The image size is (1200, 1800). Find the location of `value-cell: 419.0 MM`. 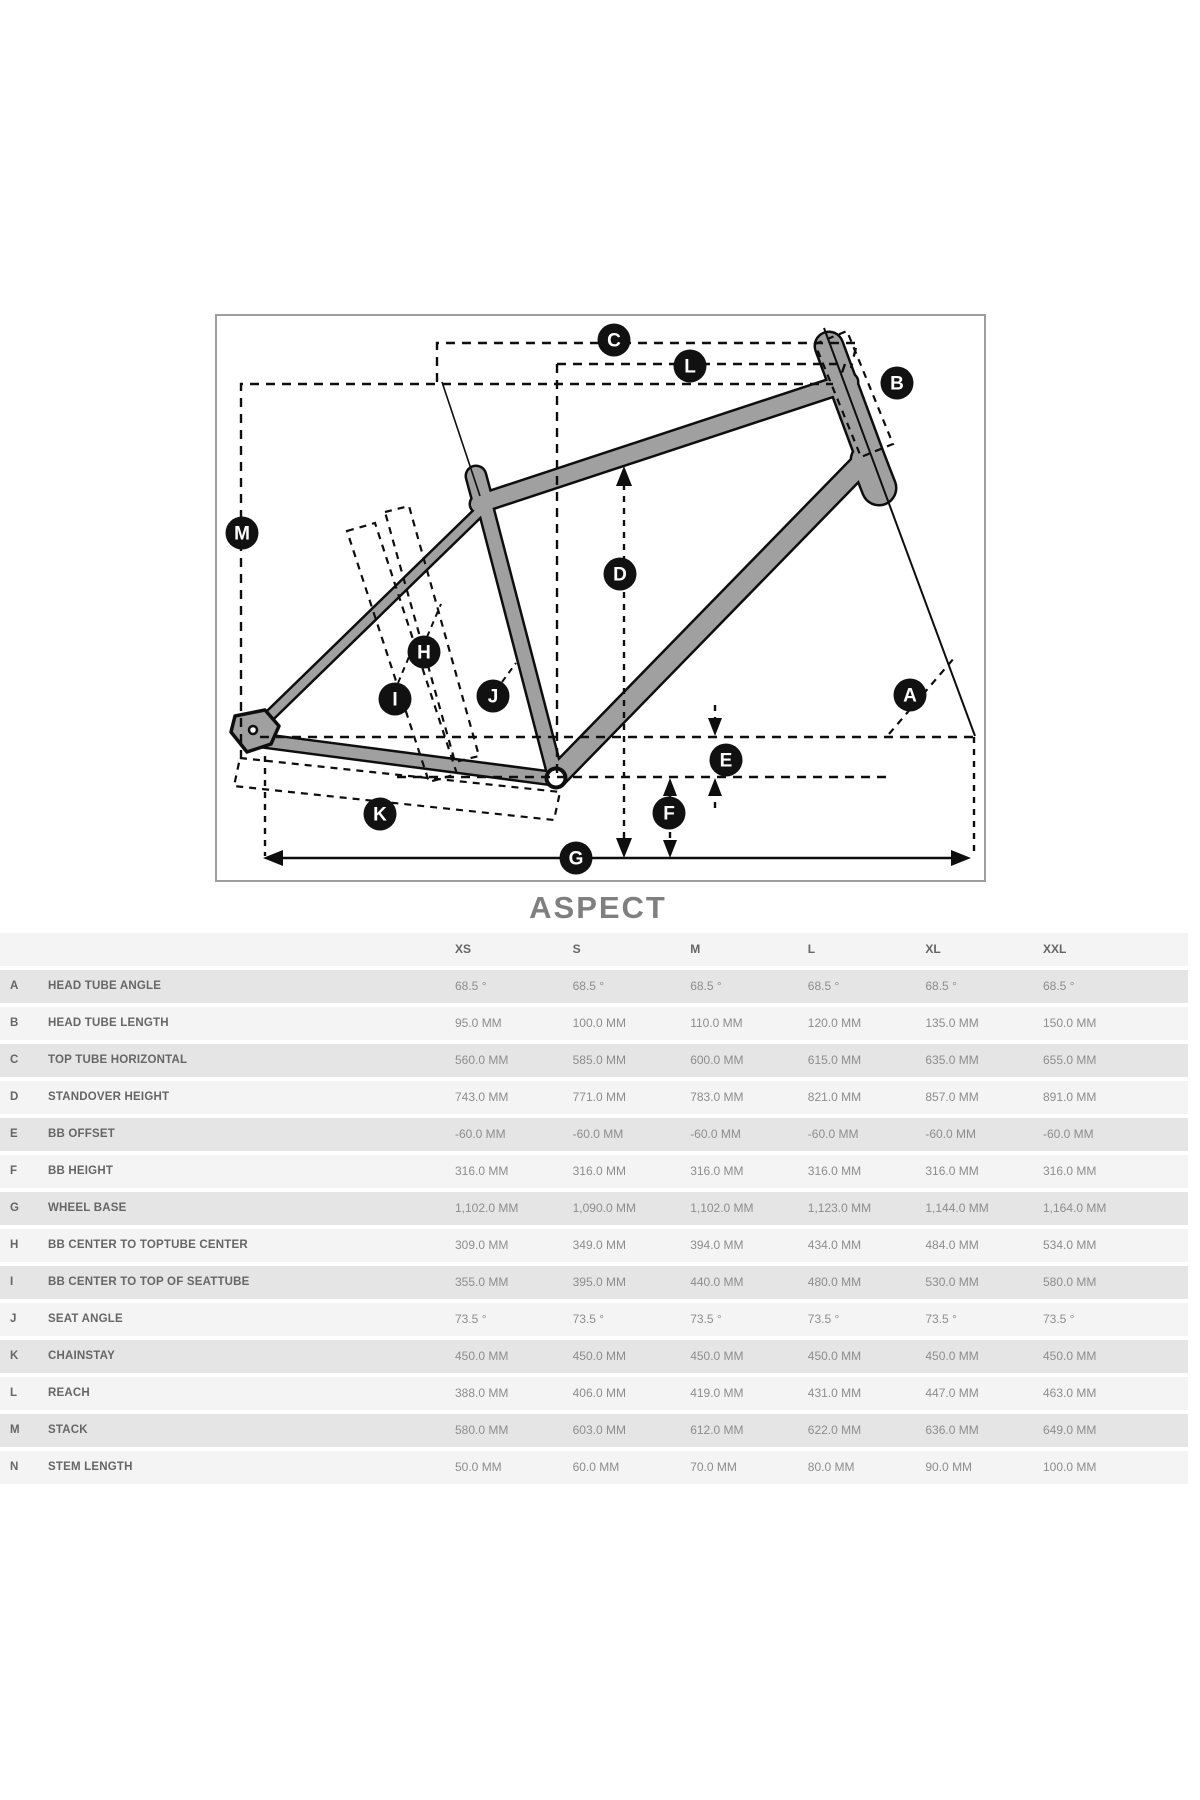

value-cell: 419.0 MM is located at coordinates (717, 1393).